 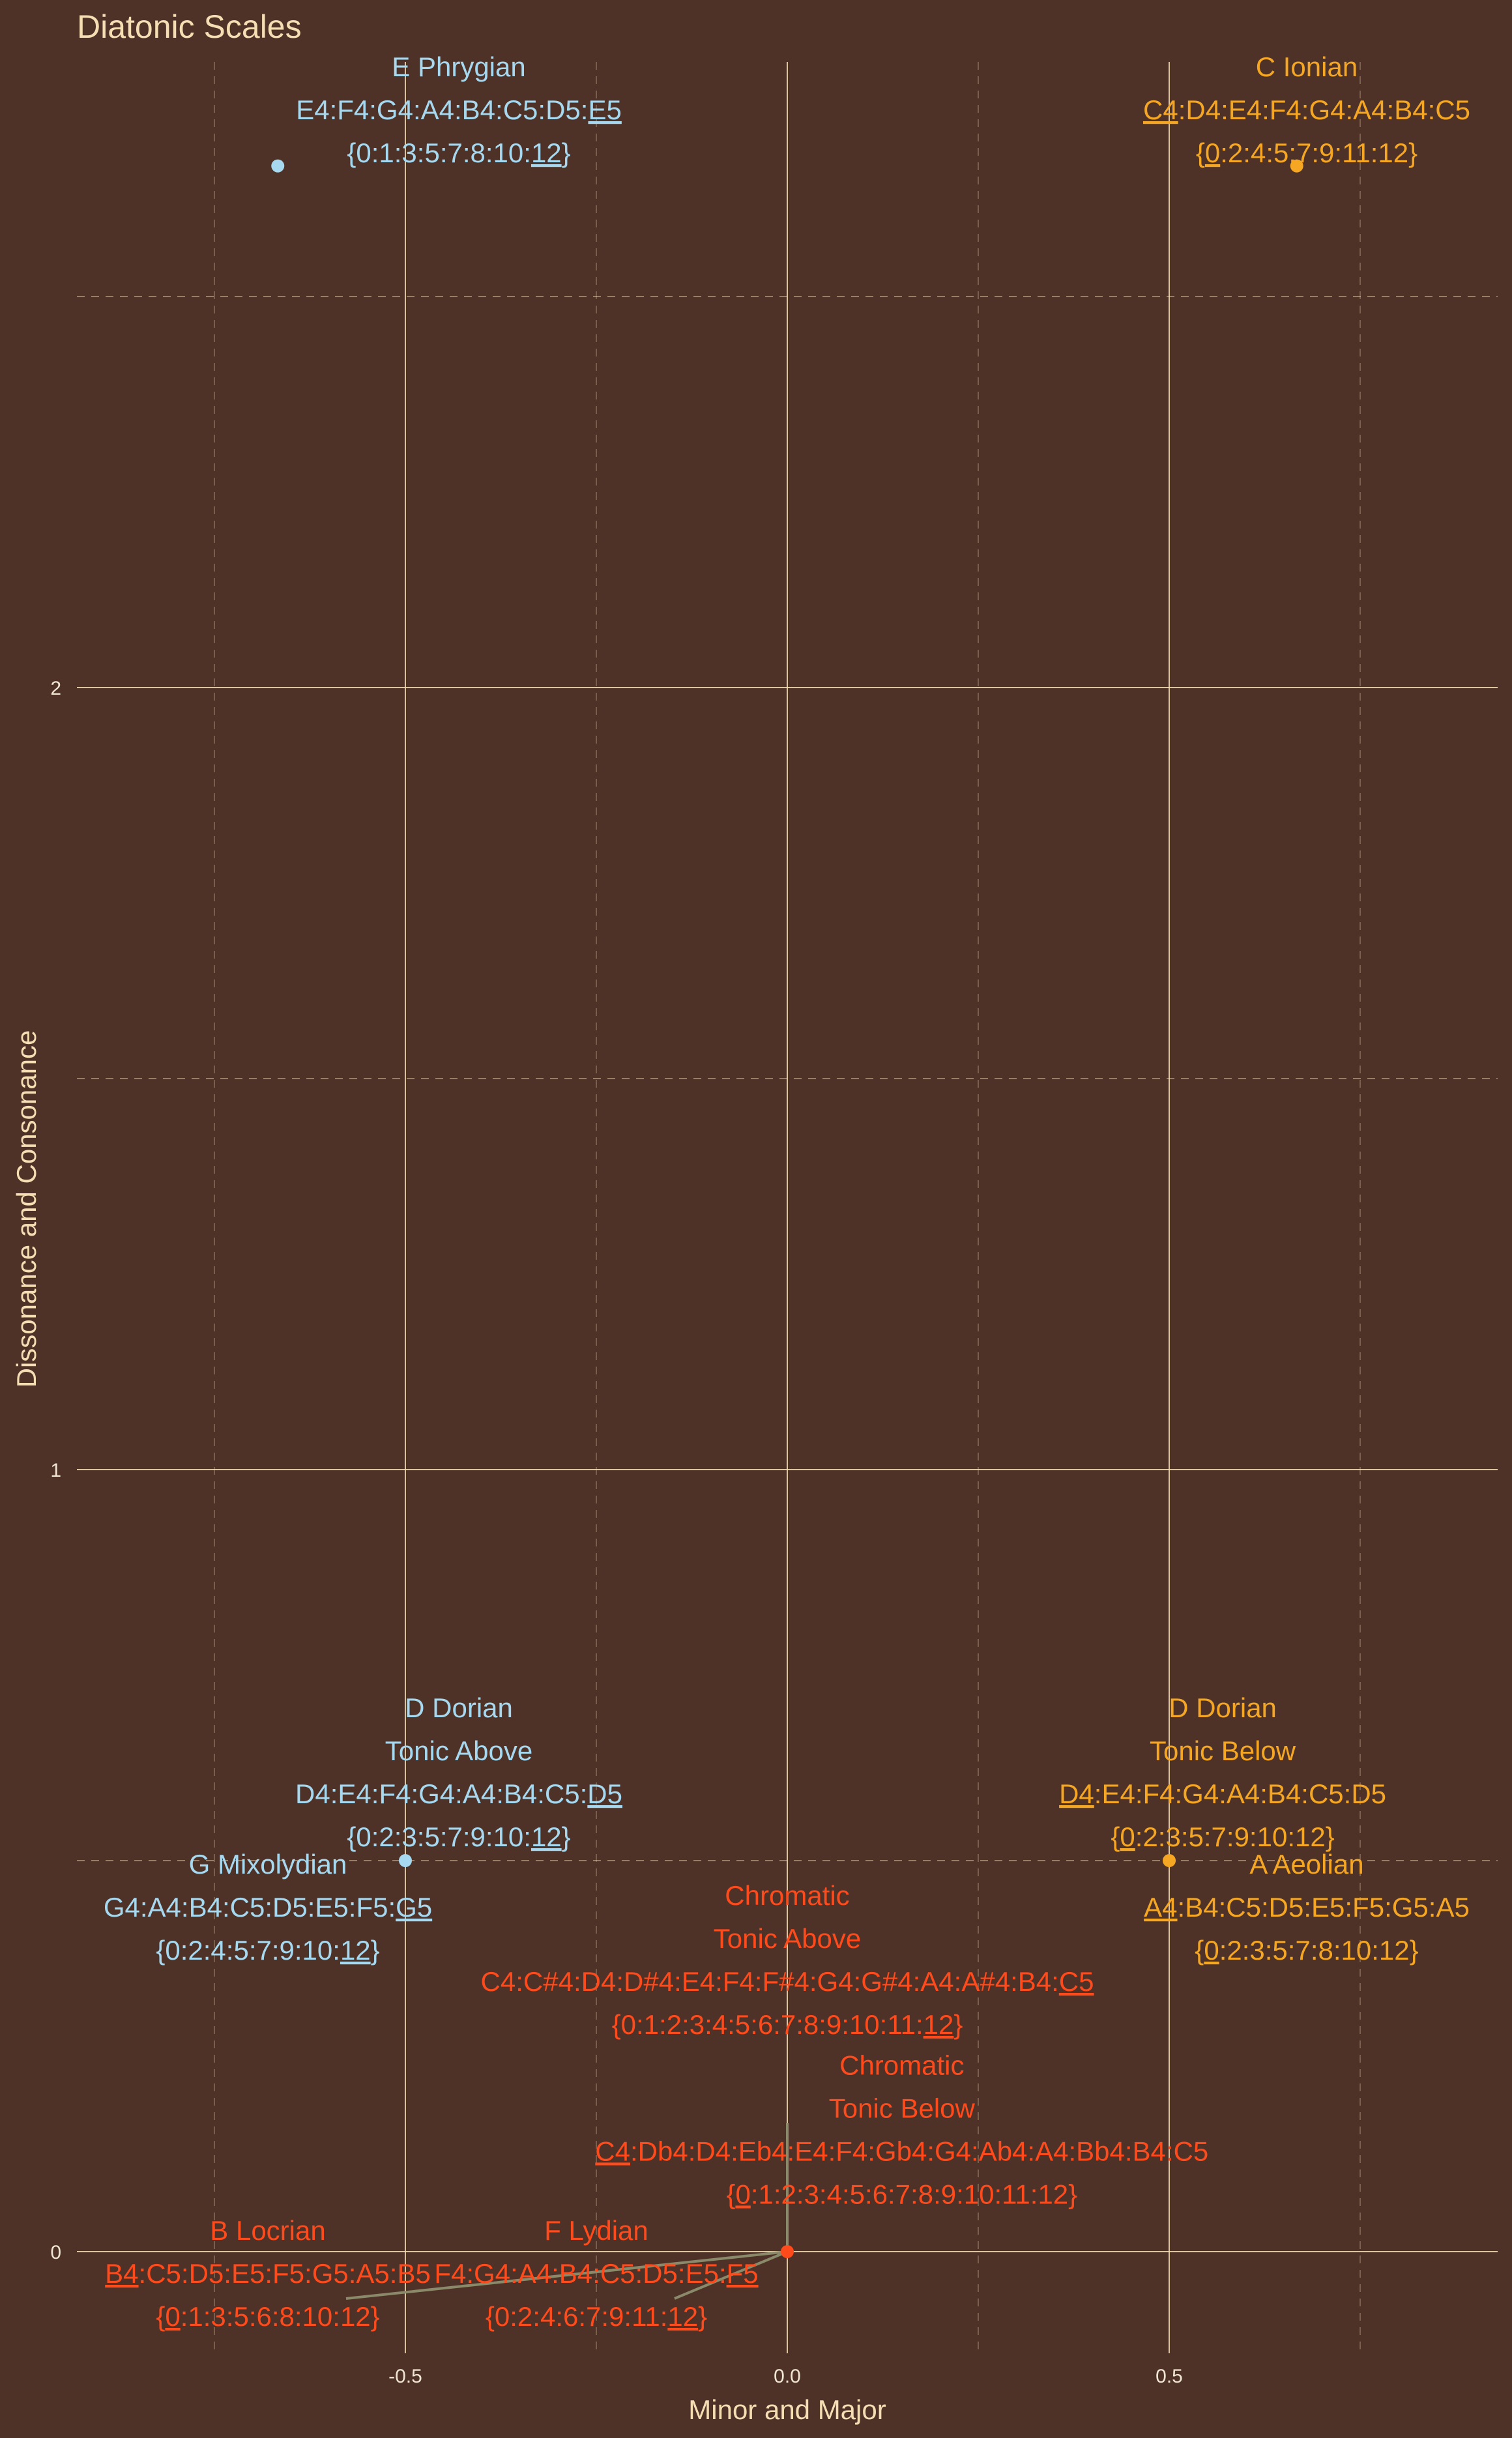 What do you see at coordinates (787, 2376) in the screenshot?
I see `x-tick-label: 0.0` at bounding box center [787, 2376].